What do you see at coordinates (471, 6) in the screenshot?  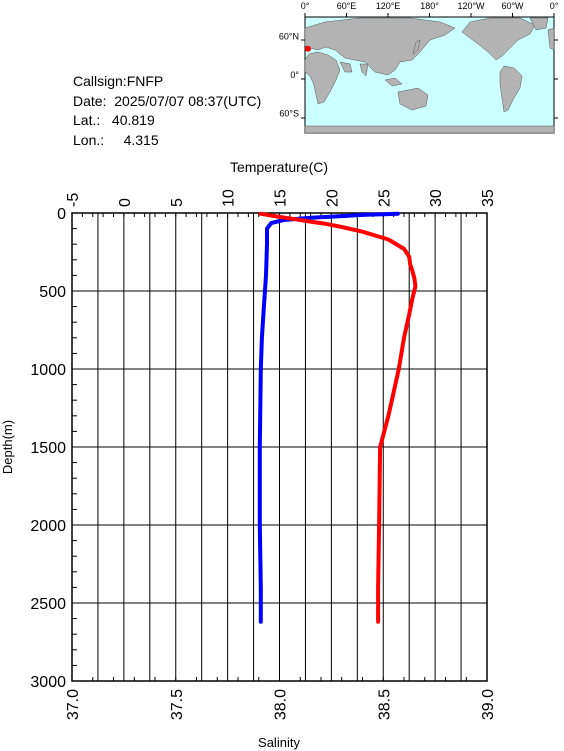 I see `map-longitude-label: 120°W` at bounding box center [471, 6].